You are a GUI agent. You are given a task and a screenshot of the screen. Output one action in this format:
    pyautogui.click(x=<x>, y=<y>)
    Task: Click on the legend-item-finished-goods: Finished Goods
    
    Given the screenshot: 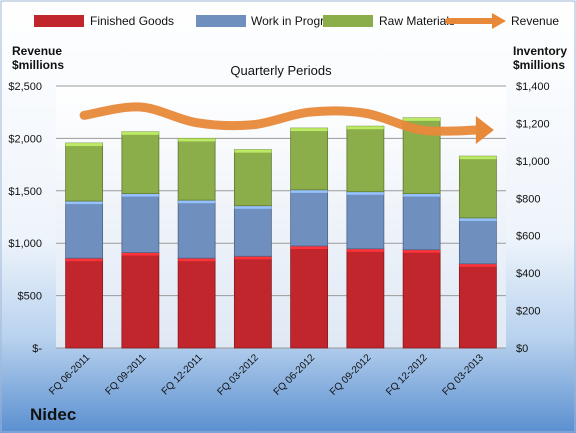 What is the action you would take?
    pyautogui.click(x=104, y=21)
    